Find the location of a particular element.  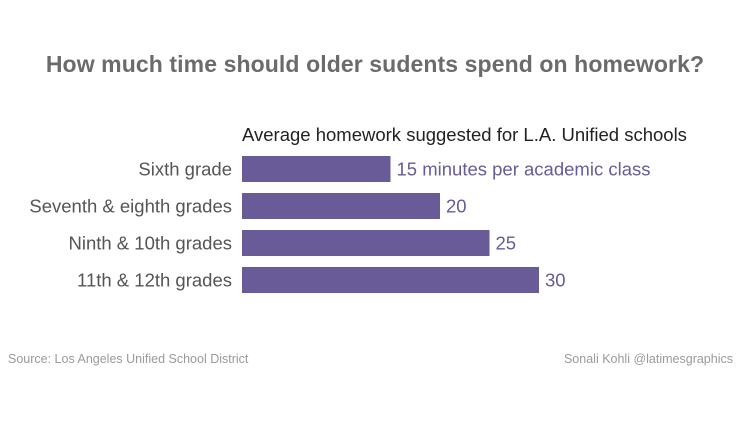

data-label: 25 is located at coordinates (506, 243).